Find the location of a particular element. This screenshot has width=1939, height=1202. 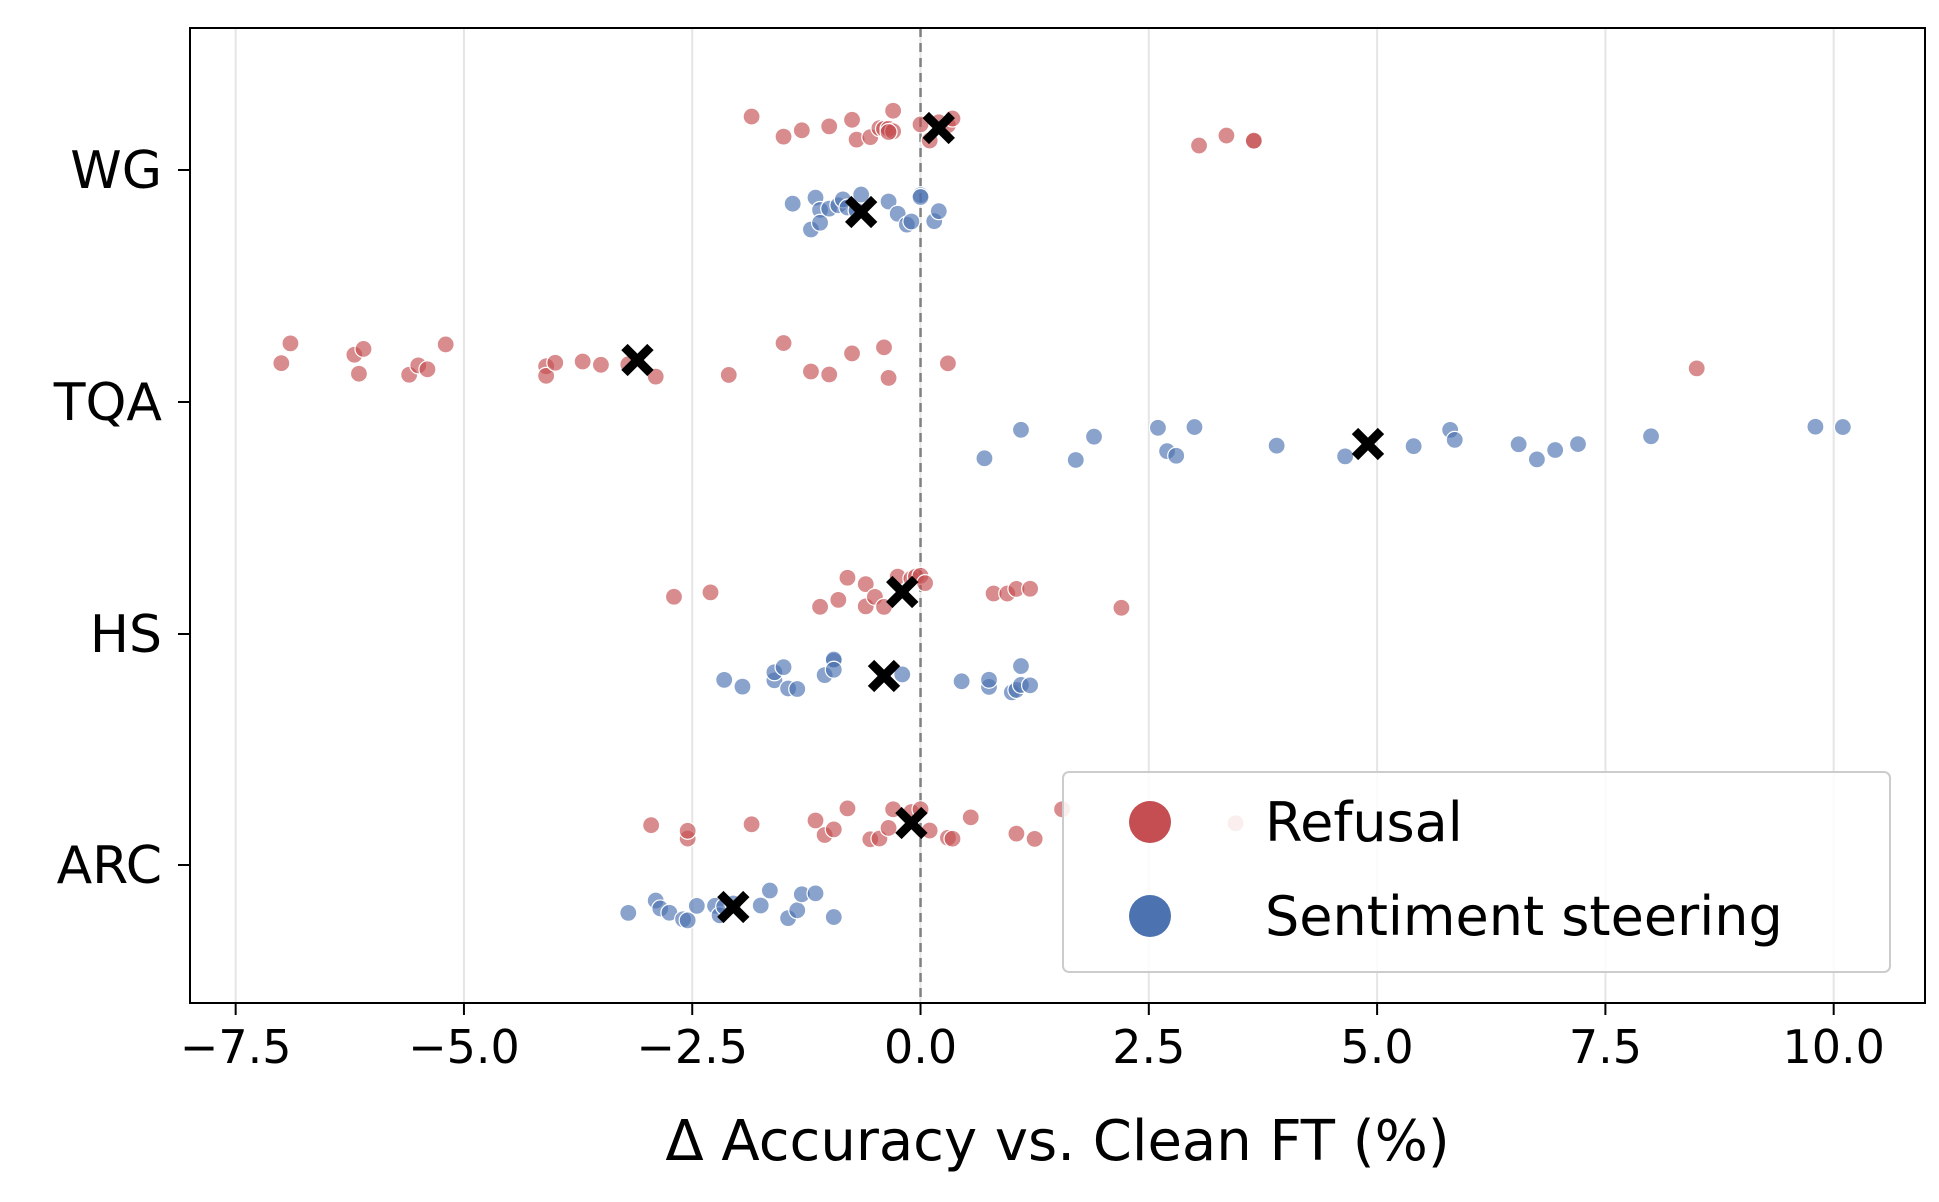

legend-label-refusal: Refusal is located at coordinates (1364, 822).